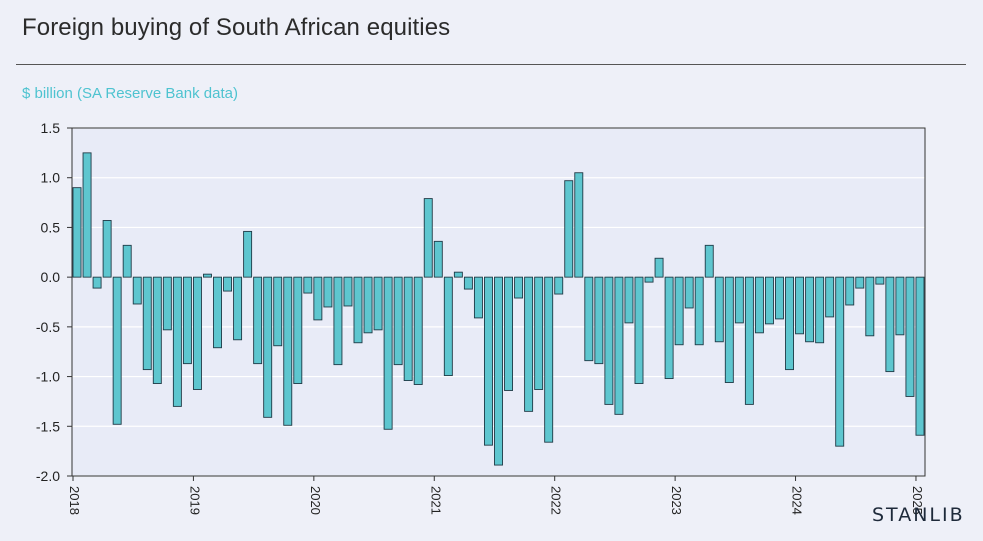  Describe the element at coordinates (435, 500) in the screenshot. I see `x-tick-label: 2021` at that location.